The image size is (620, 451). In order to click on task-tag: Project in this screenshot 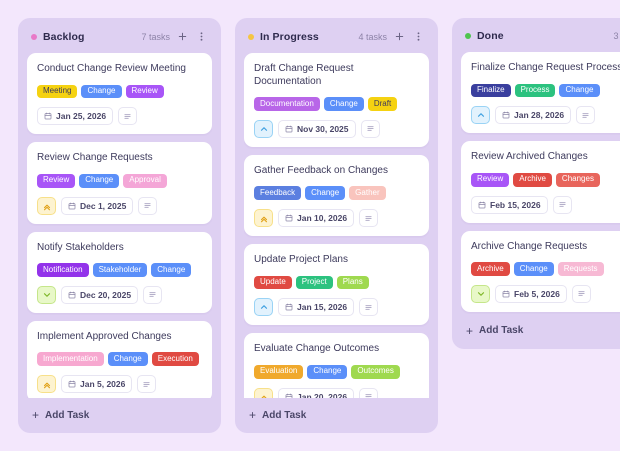, I will do `click(314, 282)`.